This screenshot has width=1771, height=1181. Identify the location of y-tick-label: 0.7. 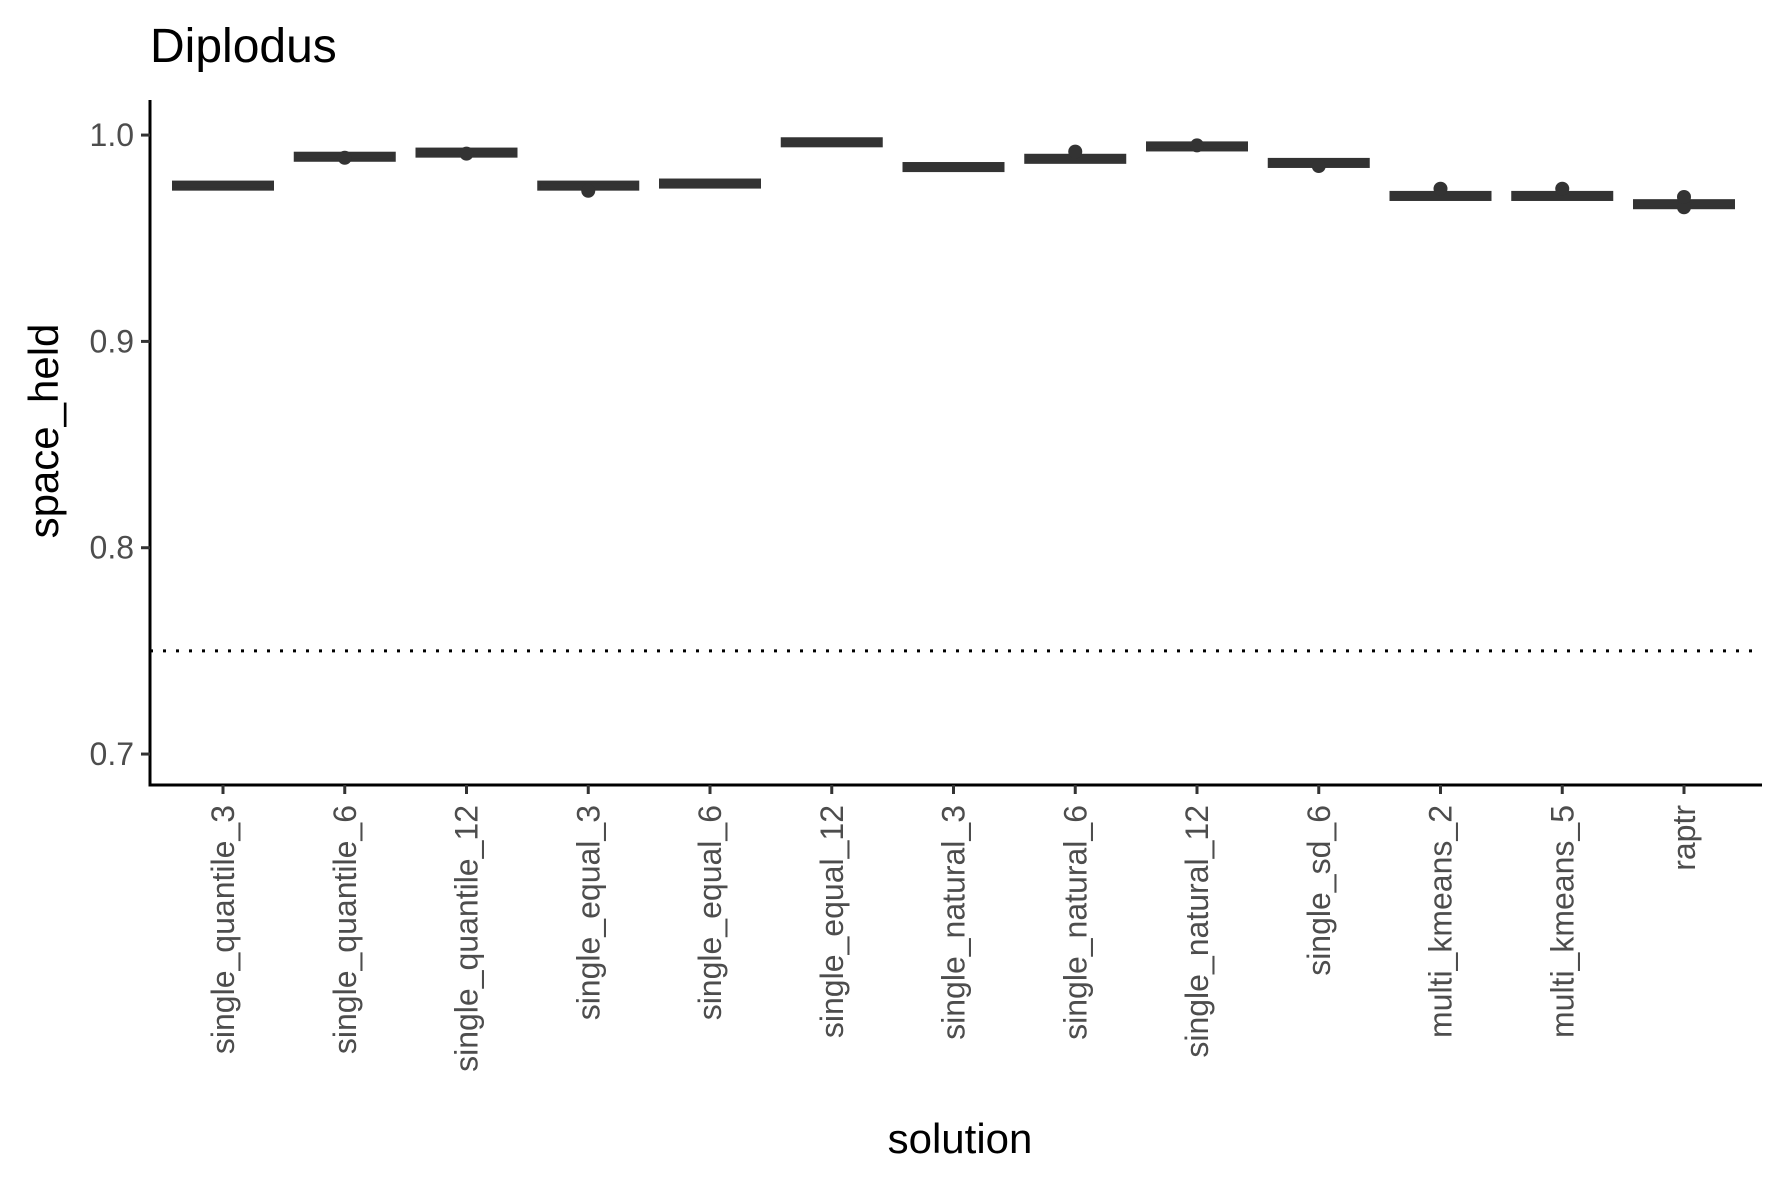
(112, 754).